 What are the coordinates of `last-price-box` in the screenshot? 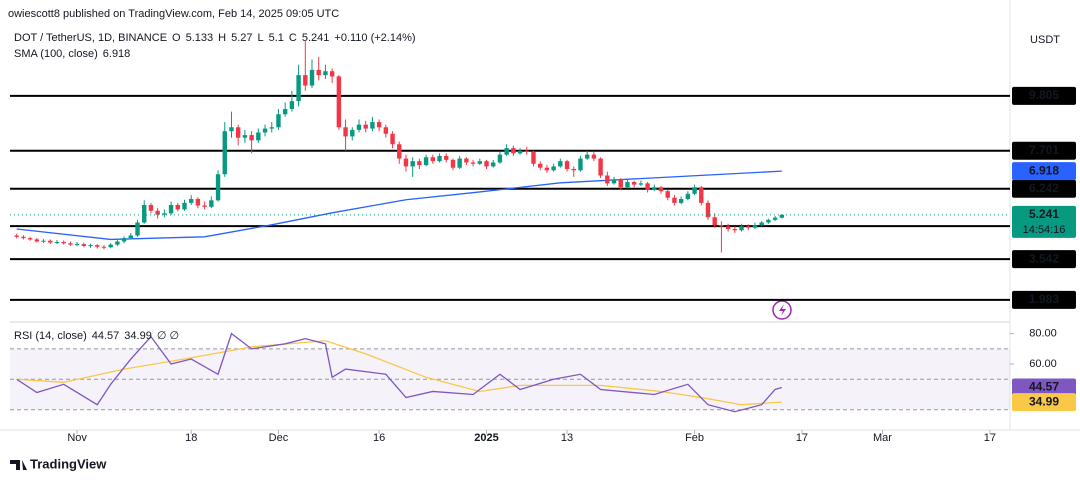 It's located at (1044, 221).